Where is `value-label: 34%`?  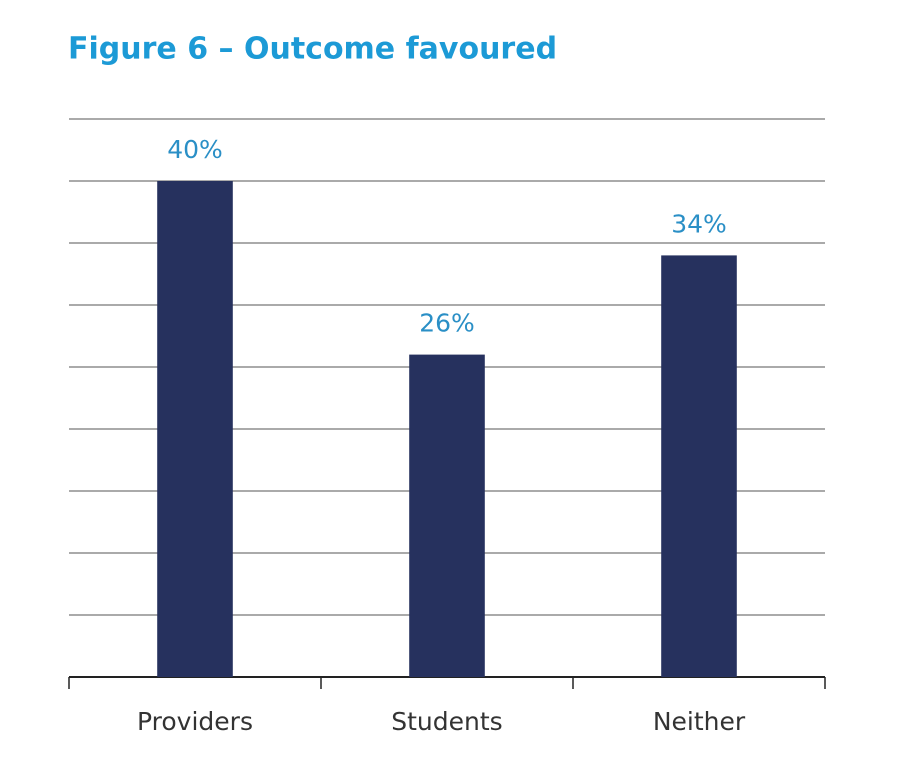 value-label: 34% is located at coordinates (699, 223).